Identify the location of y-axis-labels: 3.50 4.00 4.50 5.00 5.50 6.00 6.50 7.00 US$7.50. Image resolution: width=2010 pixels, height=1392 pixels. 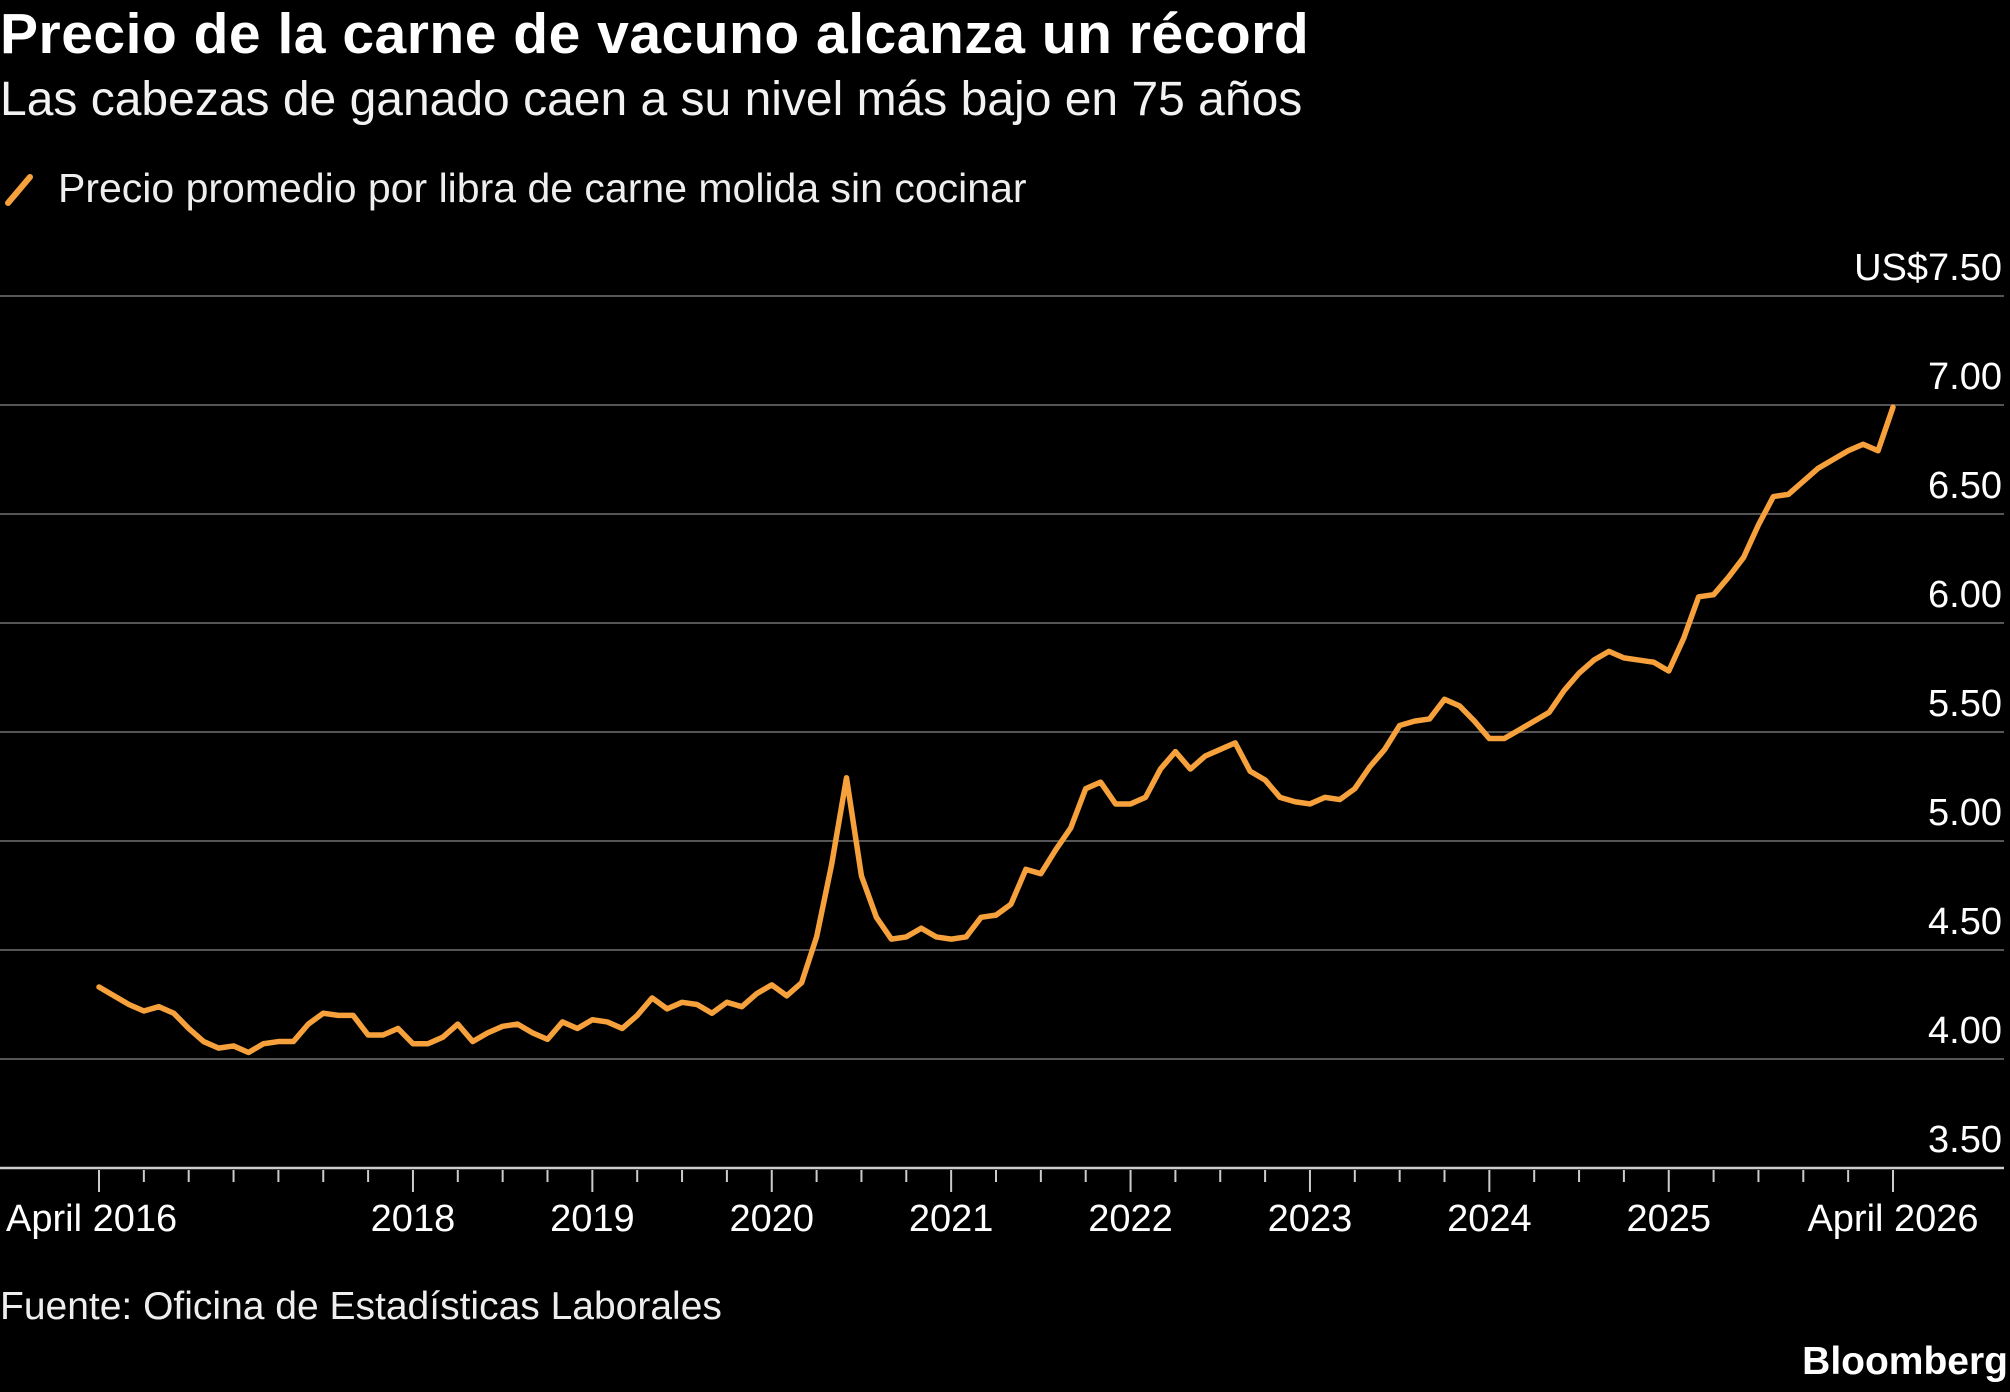
(1928, 704).